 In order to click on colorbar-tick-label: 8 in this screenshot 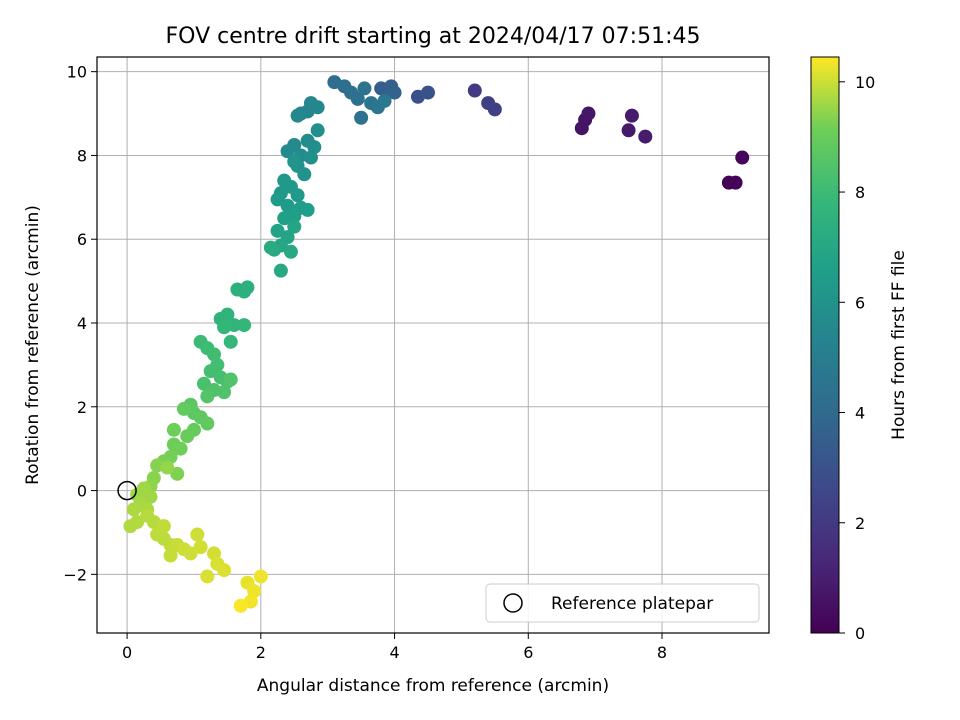, I will do `click(860, 192)`.